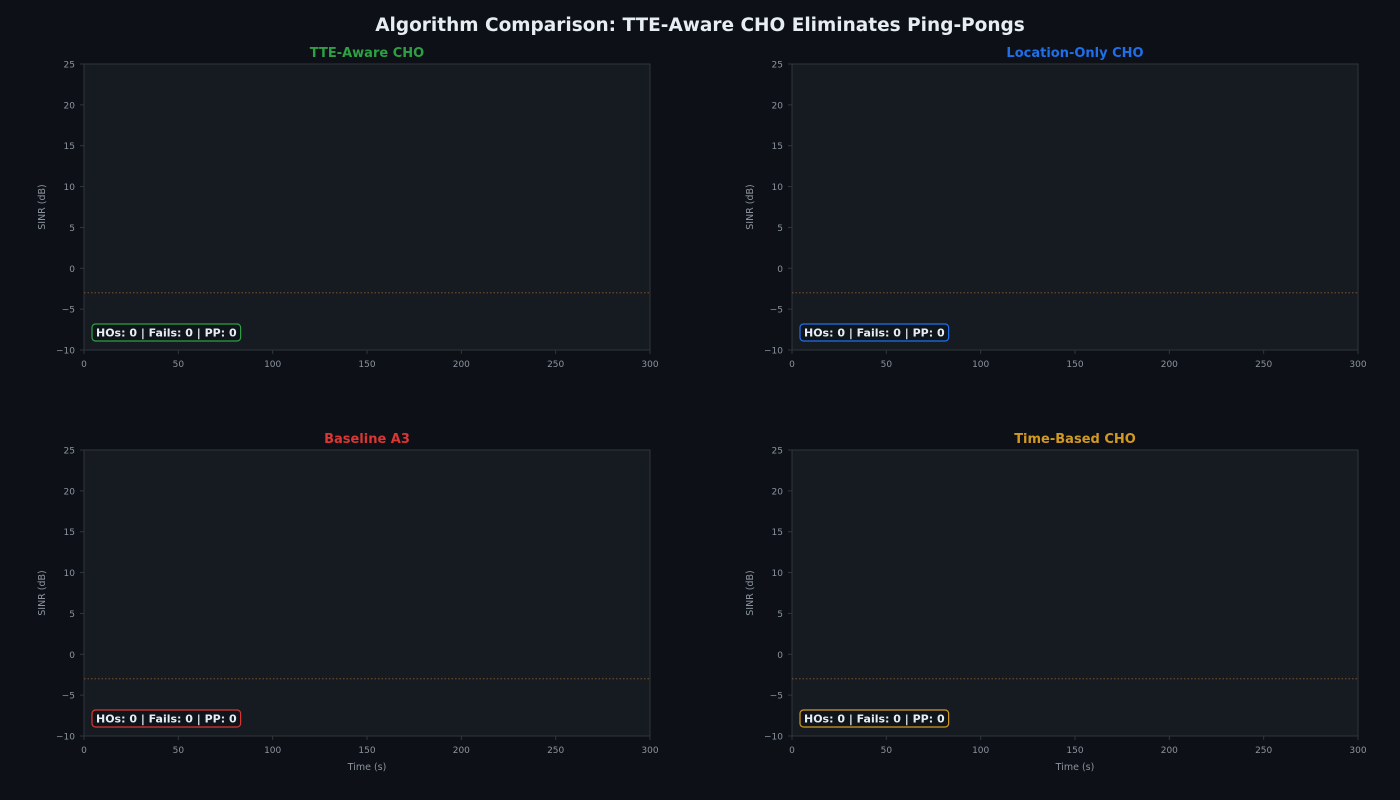 The width and height of the screenshot is (1400, 800). What do you see at coordinates (367, 53) in the screenshot?
I see `subplot-title: TTE-Aware CHO` at bounding box center [367, 53].